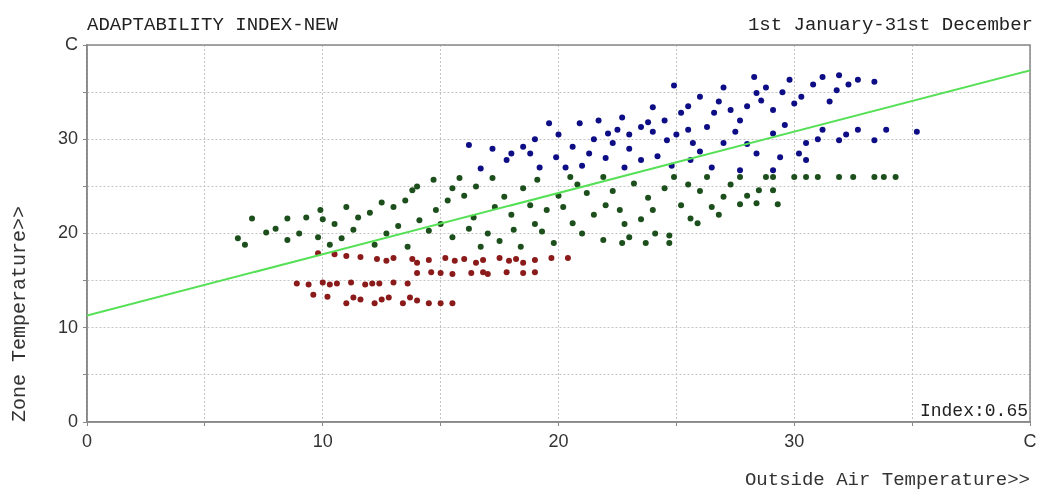  What do you see at coordinates (87, 440) in the screenshot?
I see `x-tick-label: 0` at bounding box center [87, 440].